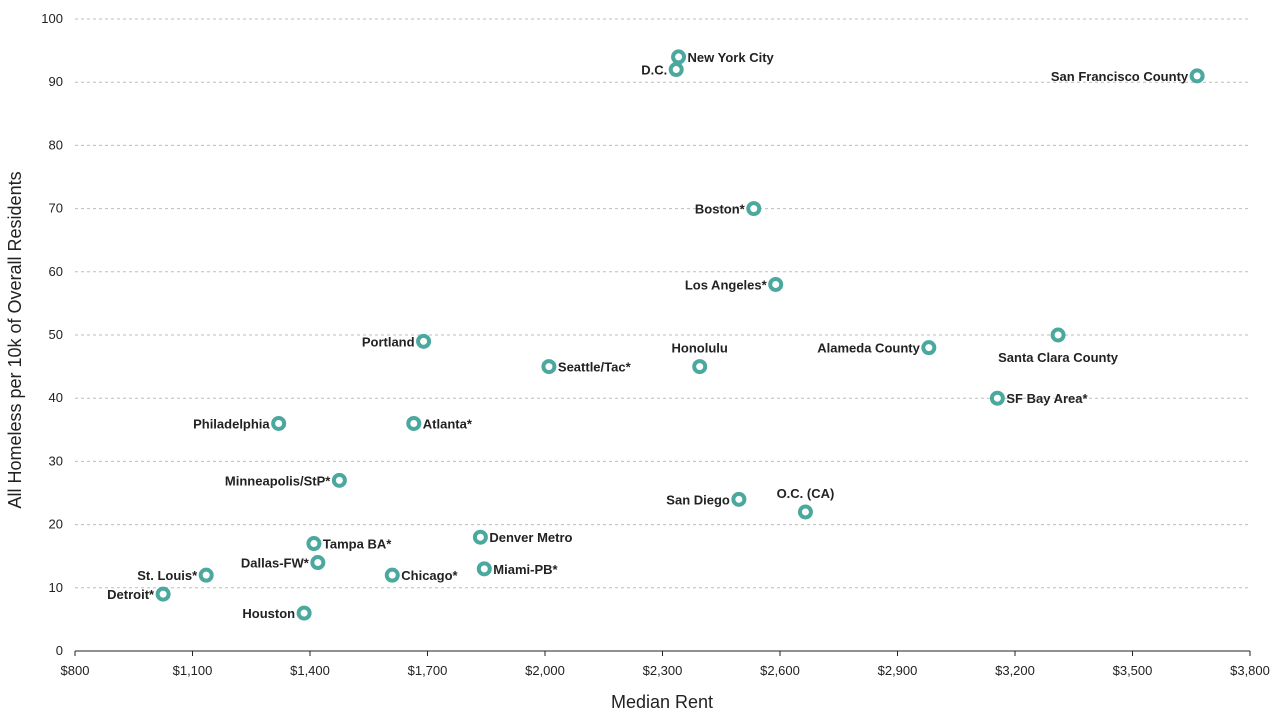 This screenshot has height=713, width=1286. Describe the element at coordinates (414, 423) in the screenshot. I see `point-atlanta` at that location.